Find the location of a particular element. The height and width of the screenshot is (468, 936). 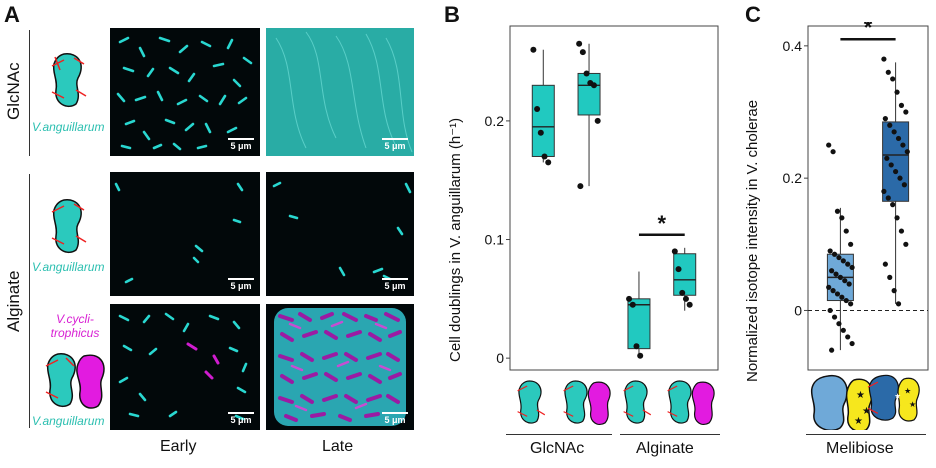

glcnac-group-line is located at coordinates (559, 434).